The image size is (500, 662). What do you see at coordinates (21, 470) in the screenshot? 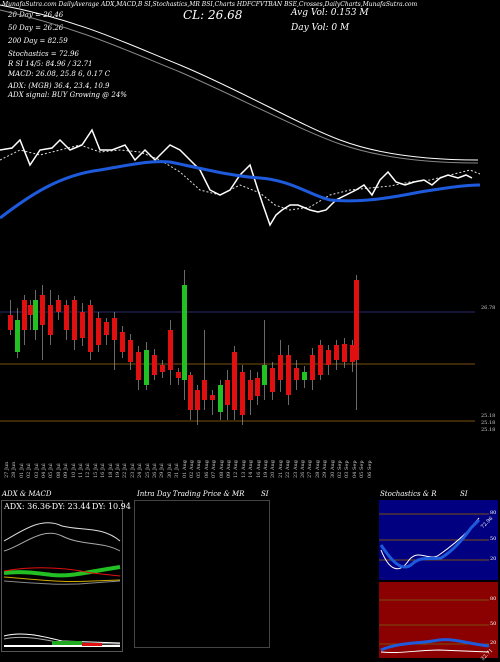
I see `date-label: 01 Jul` at bounding box center [21, 470].